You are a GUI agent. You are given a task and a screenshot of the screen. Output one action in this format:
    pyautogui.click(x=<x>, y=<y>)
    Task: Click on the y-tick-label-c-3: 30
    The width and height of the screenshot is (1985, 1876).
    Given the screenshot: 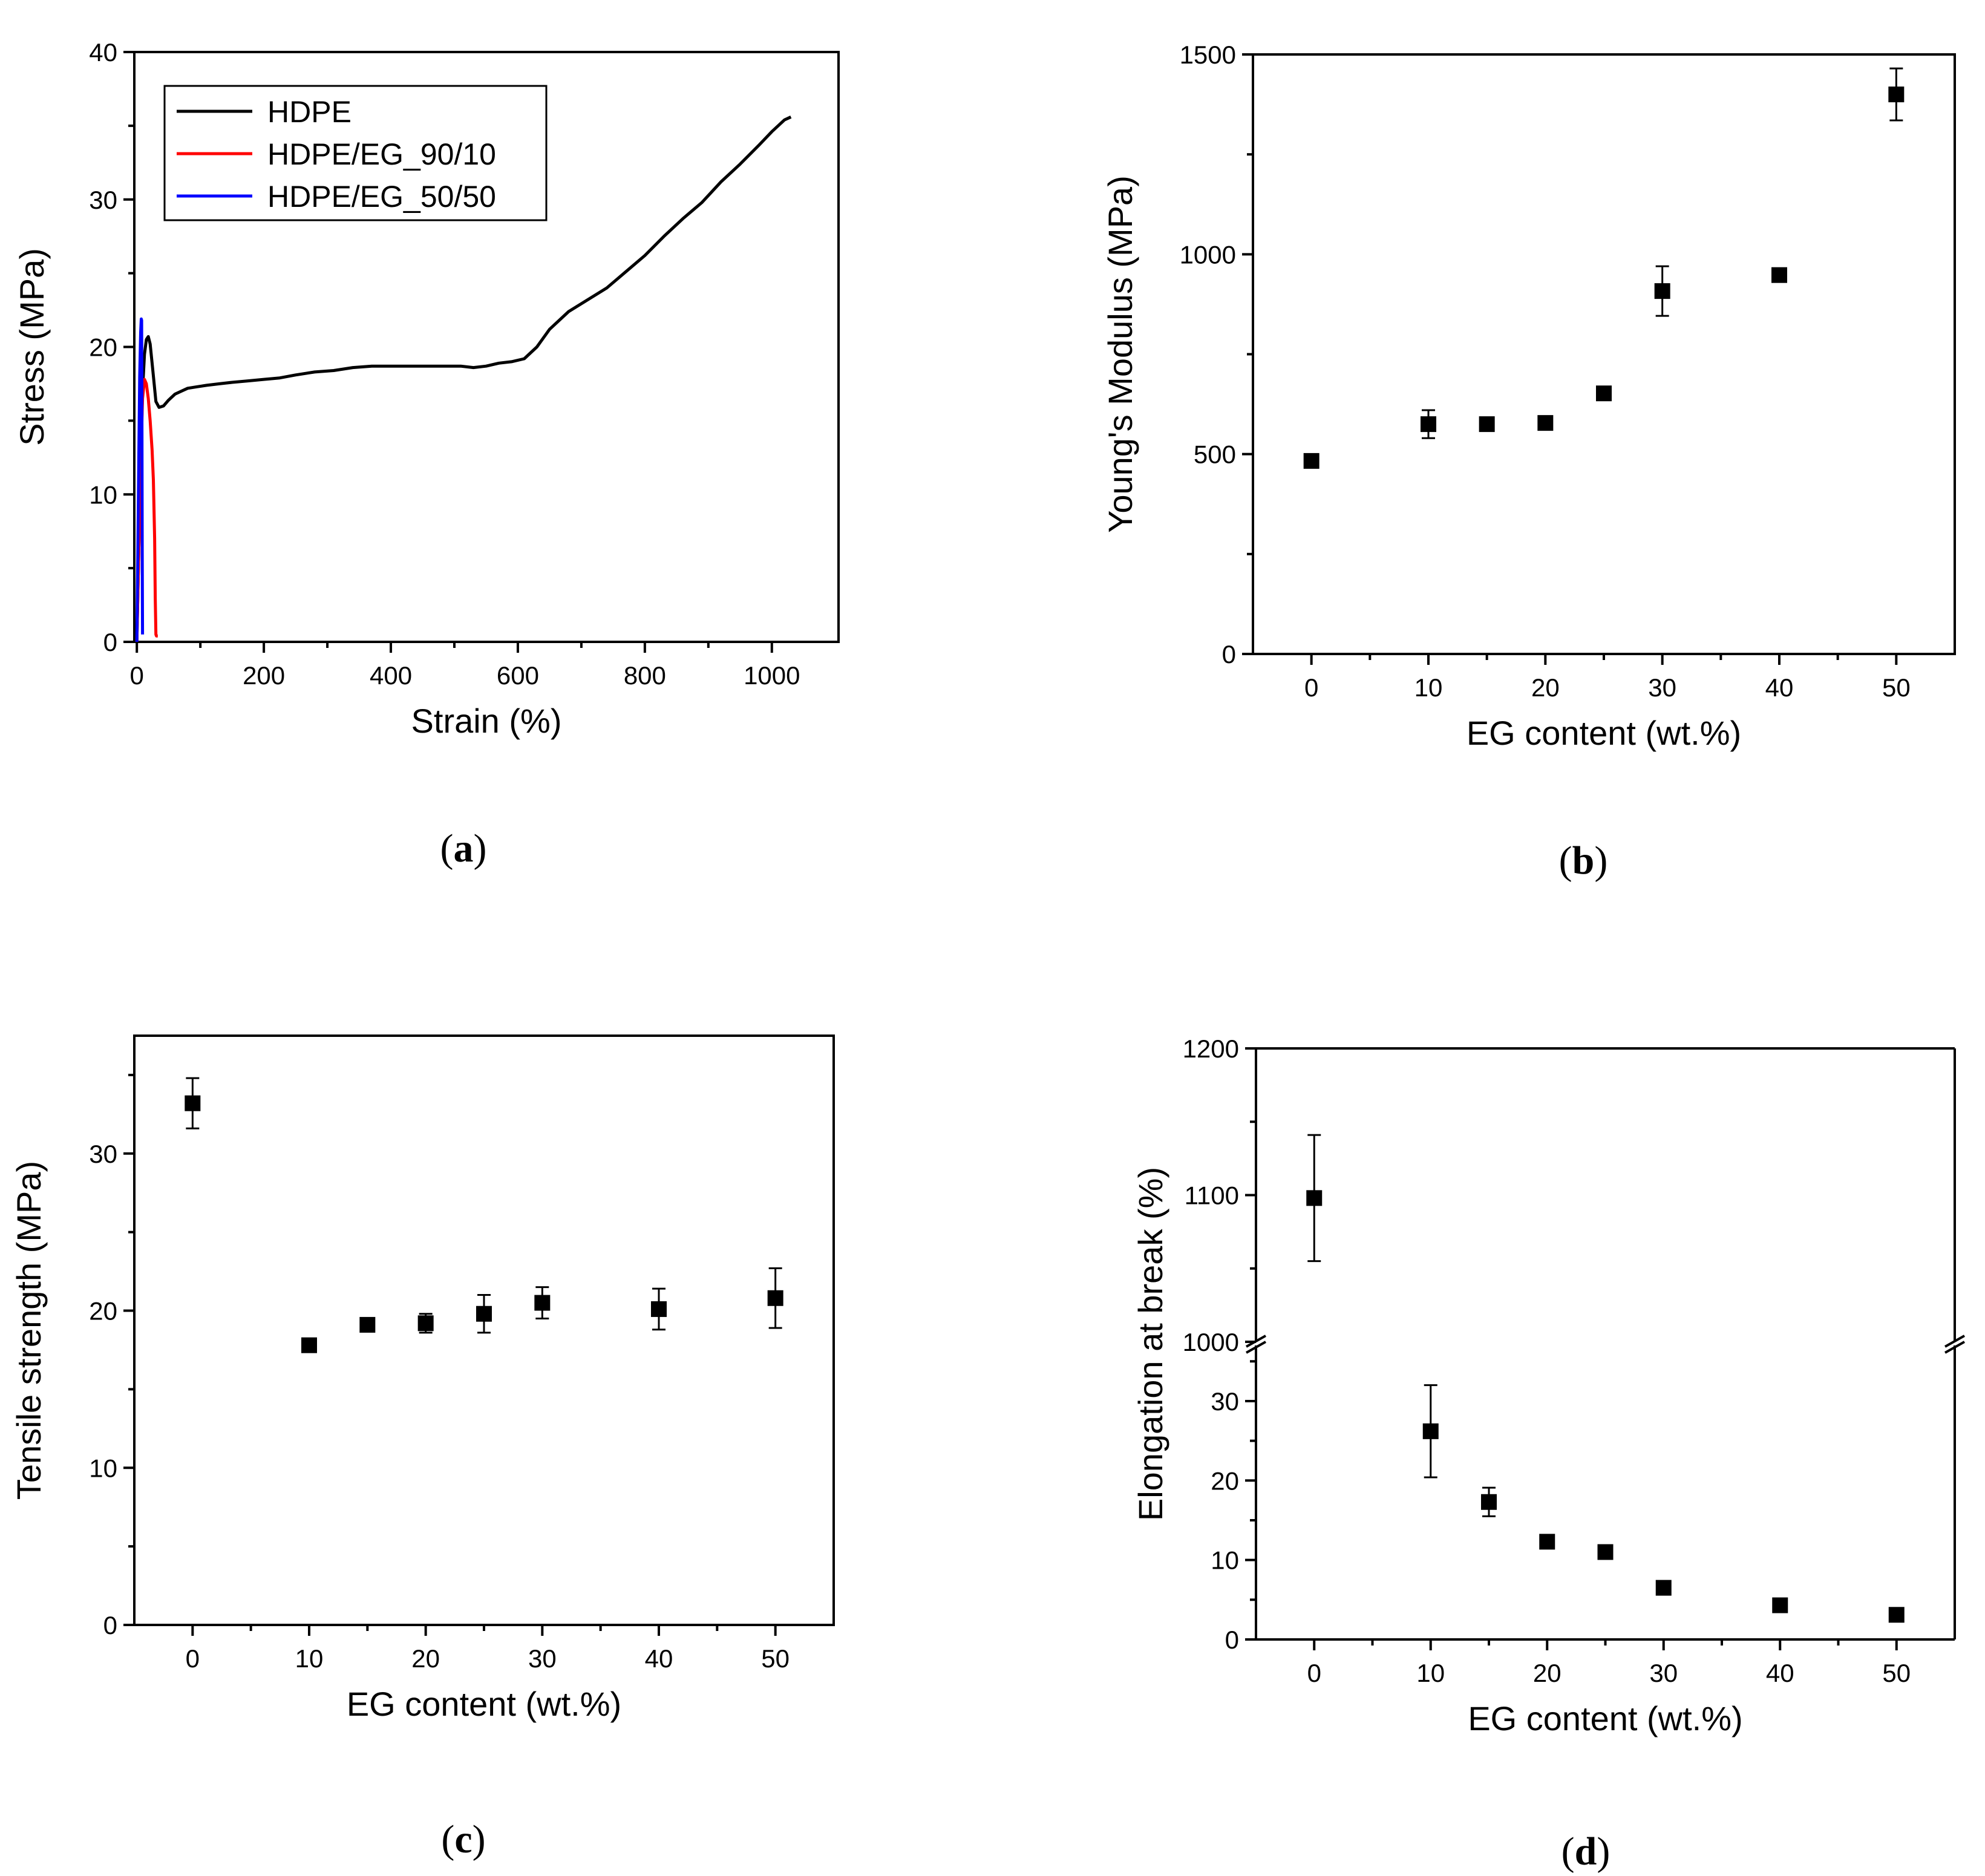 What is the action you would take?
    pyautogui.click(x=103, y=1154)
    